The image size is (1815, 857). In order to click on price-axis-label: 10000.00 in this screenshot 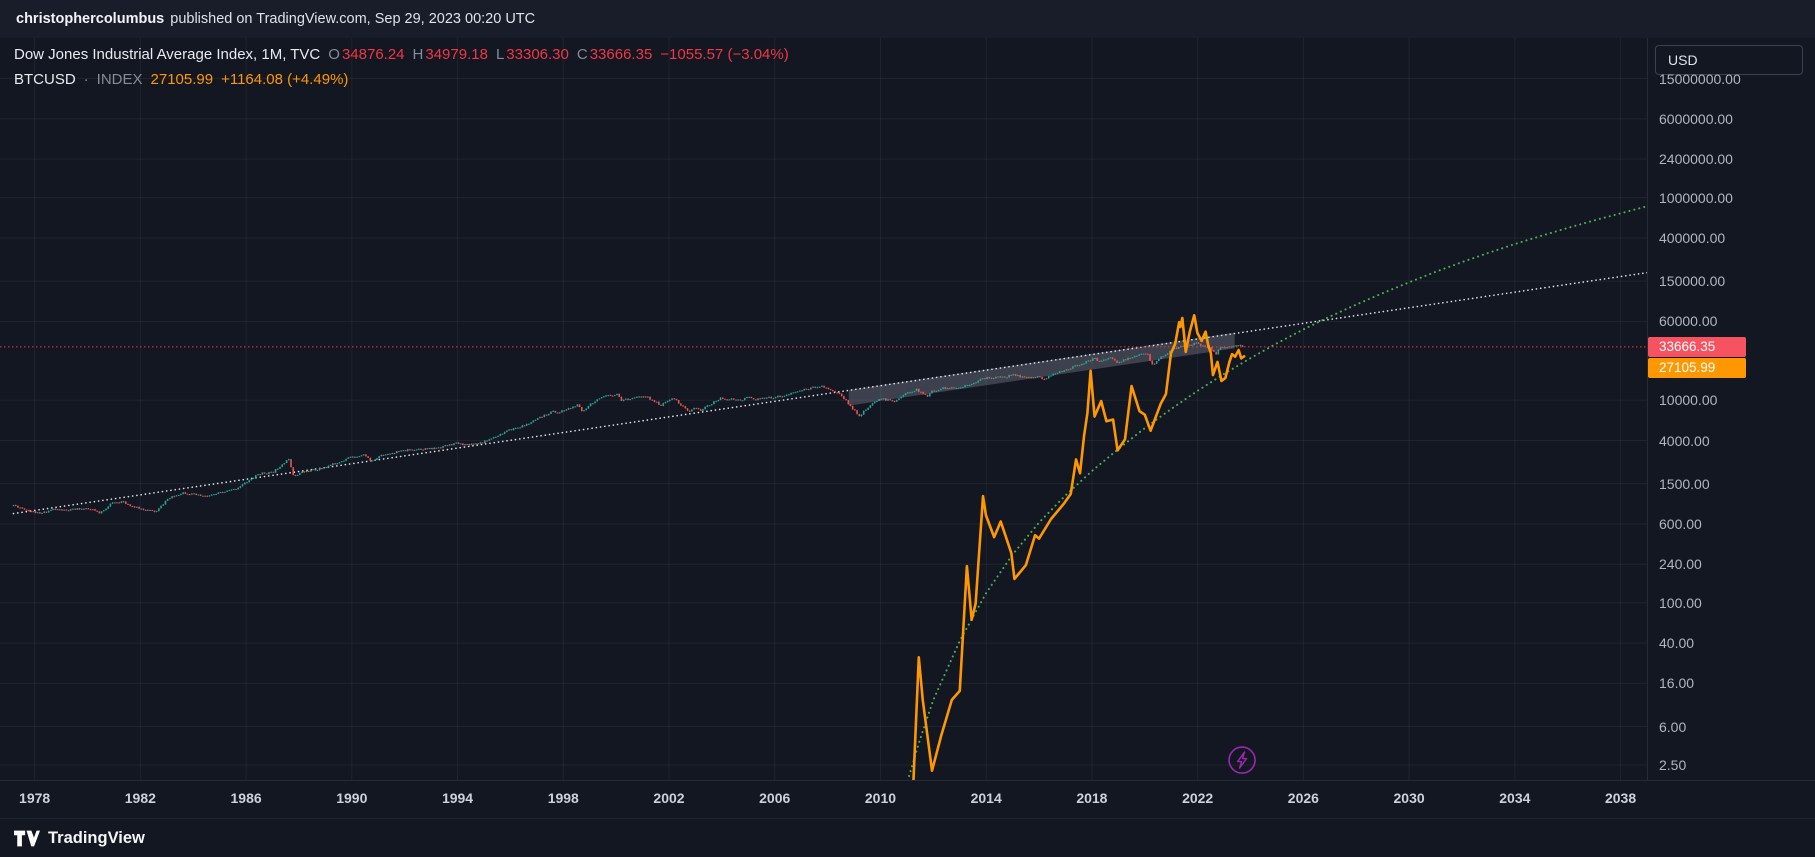, I will do `click(1688, 400)`.